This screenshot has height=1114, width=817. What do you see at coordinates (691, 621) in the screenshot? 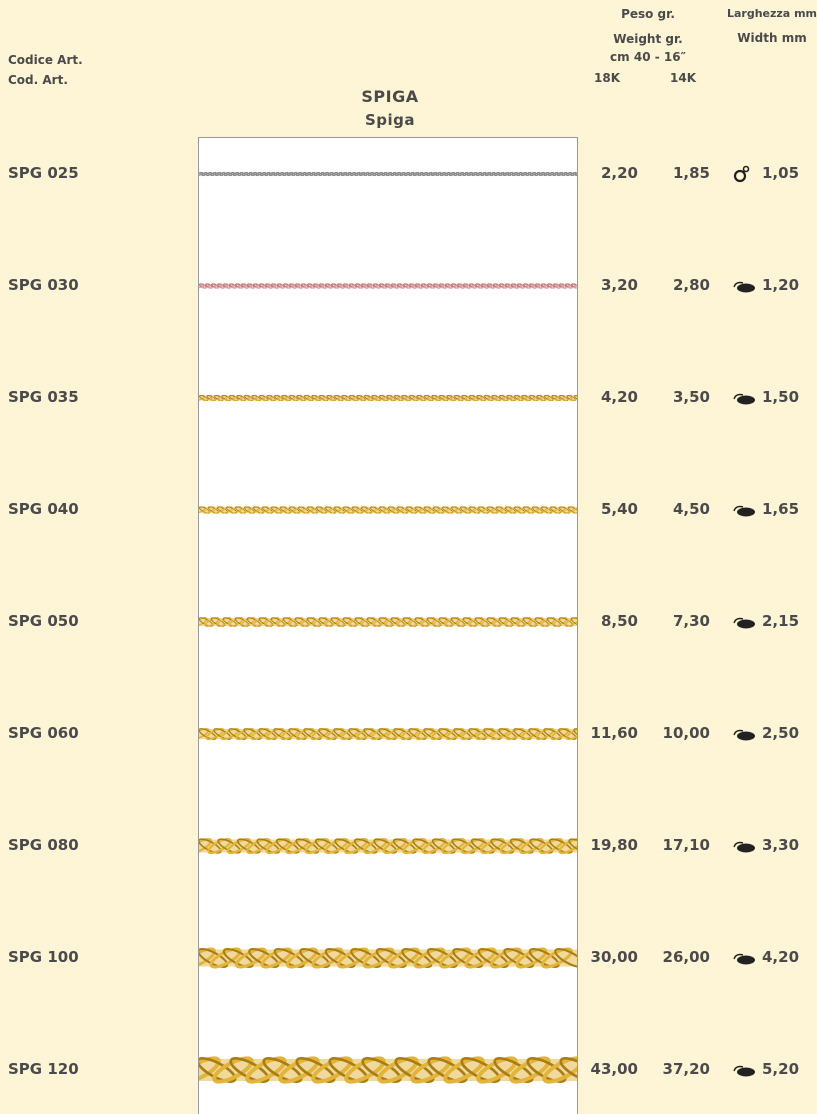
I see `weight-14k: 7,30` at bounding box center [691, 621].